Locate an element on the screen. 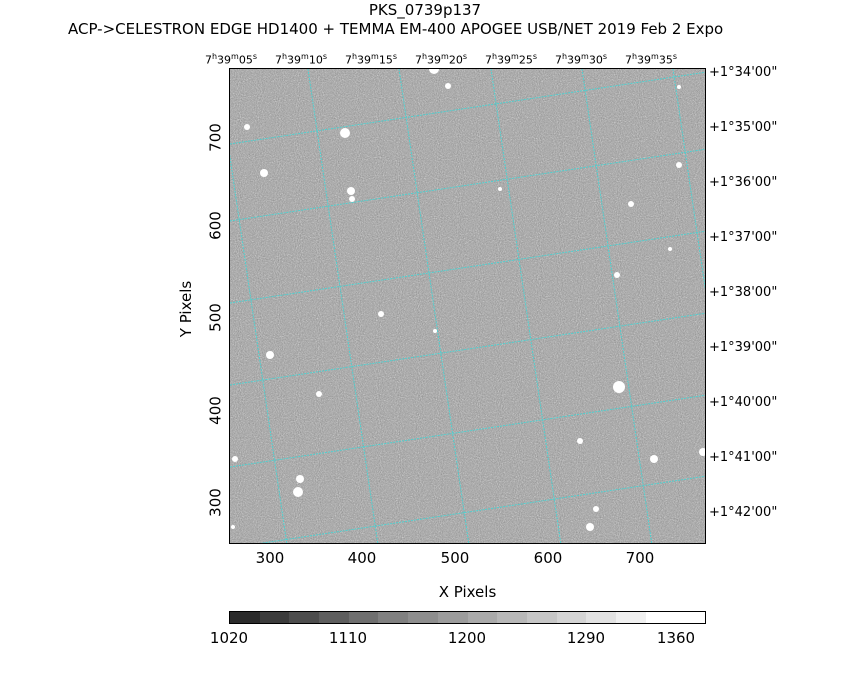 This screenshot has width=850, height=680. ra-tick: 7h39m15s is located at coordinates (371, 59).